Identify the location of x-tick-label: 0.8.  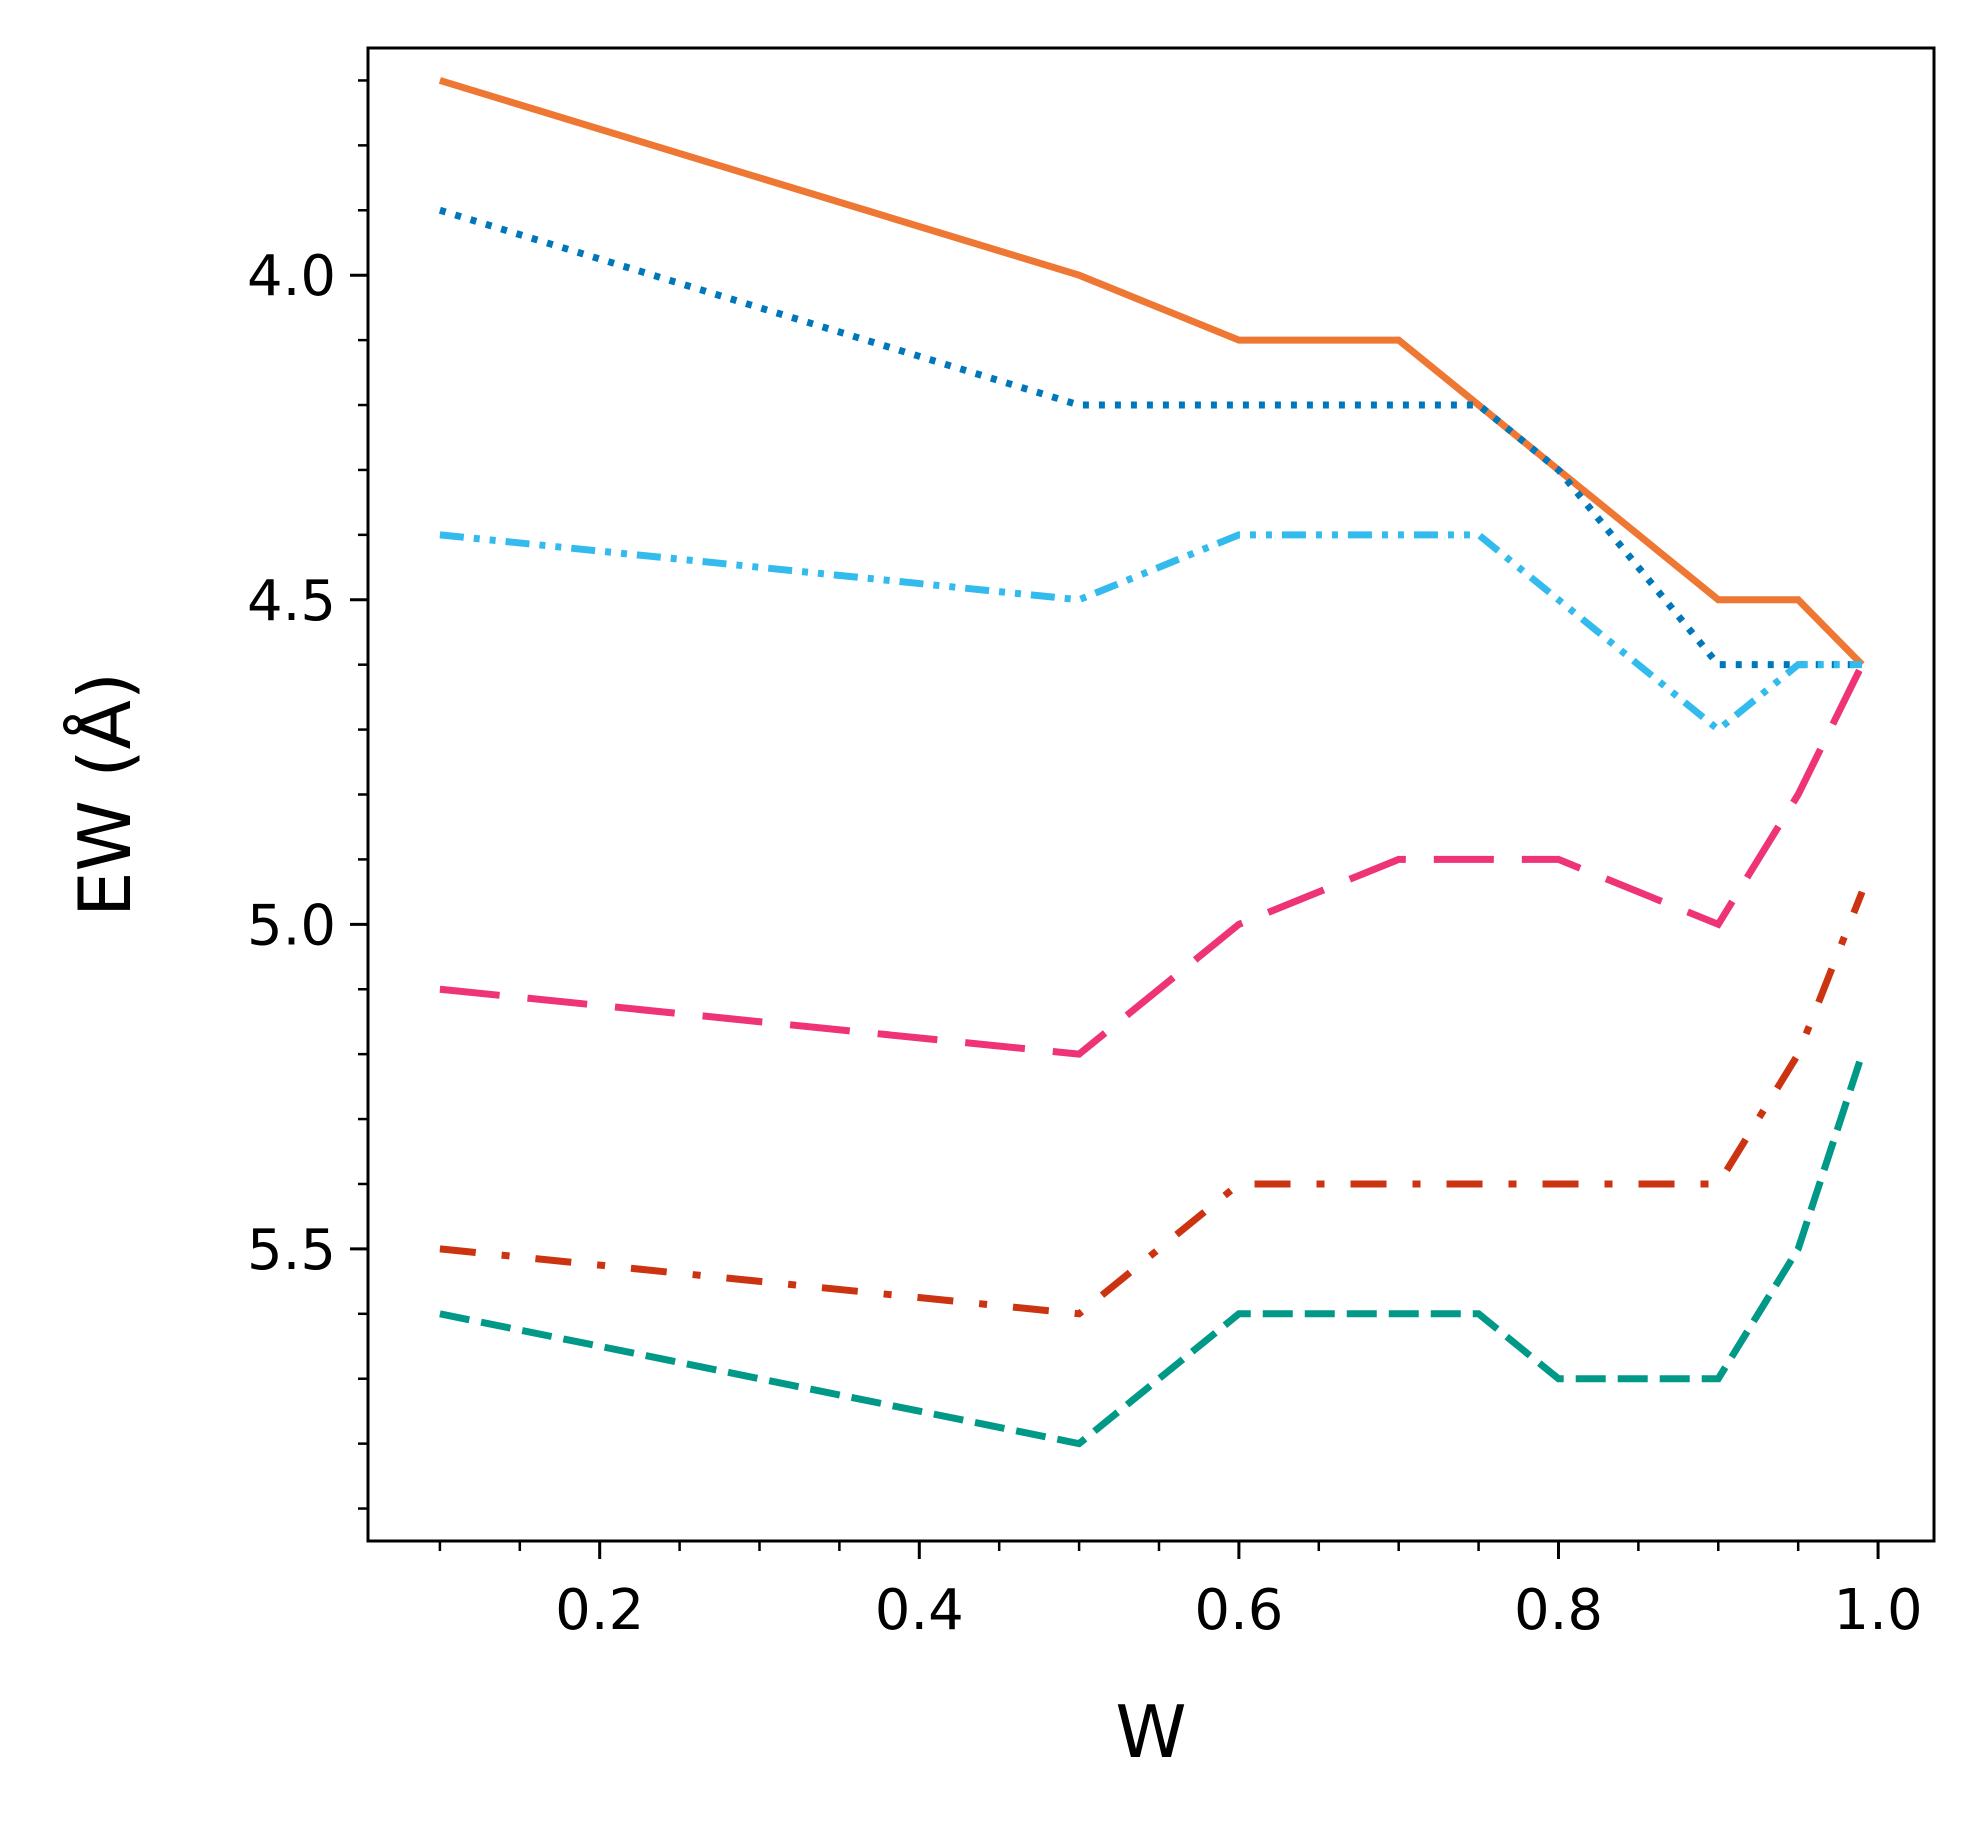
(1558, 1610).